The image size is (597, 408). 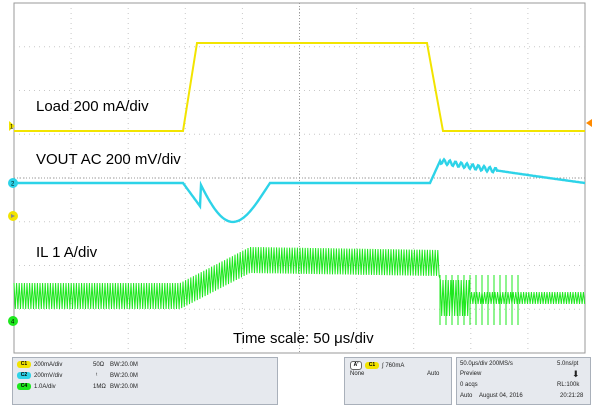 I want to click on ch4-scale: 1.0A/div, so click(x=45, y=387).